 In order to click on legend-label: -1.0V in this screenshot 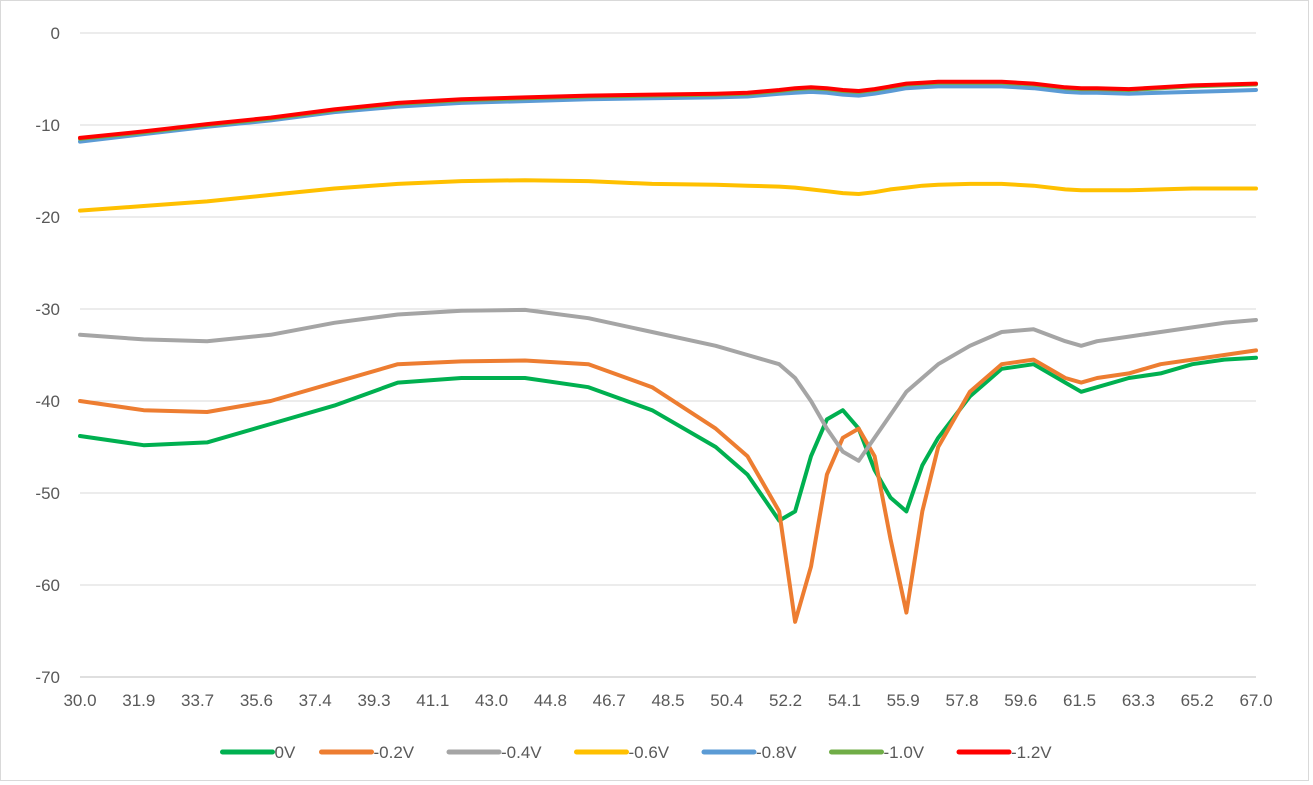, I will do `click(904, 752)`.